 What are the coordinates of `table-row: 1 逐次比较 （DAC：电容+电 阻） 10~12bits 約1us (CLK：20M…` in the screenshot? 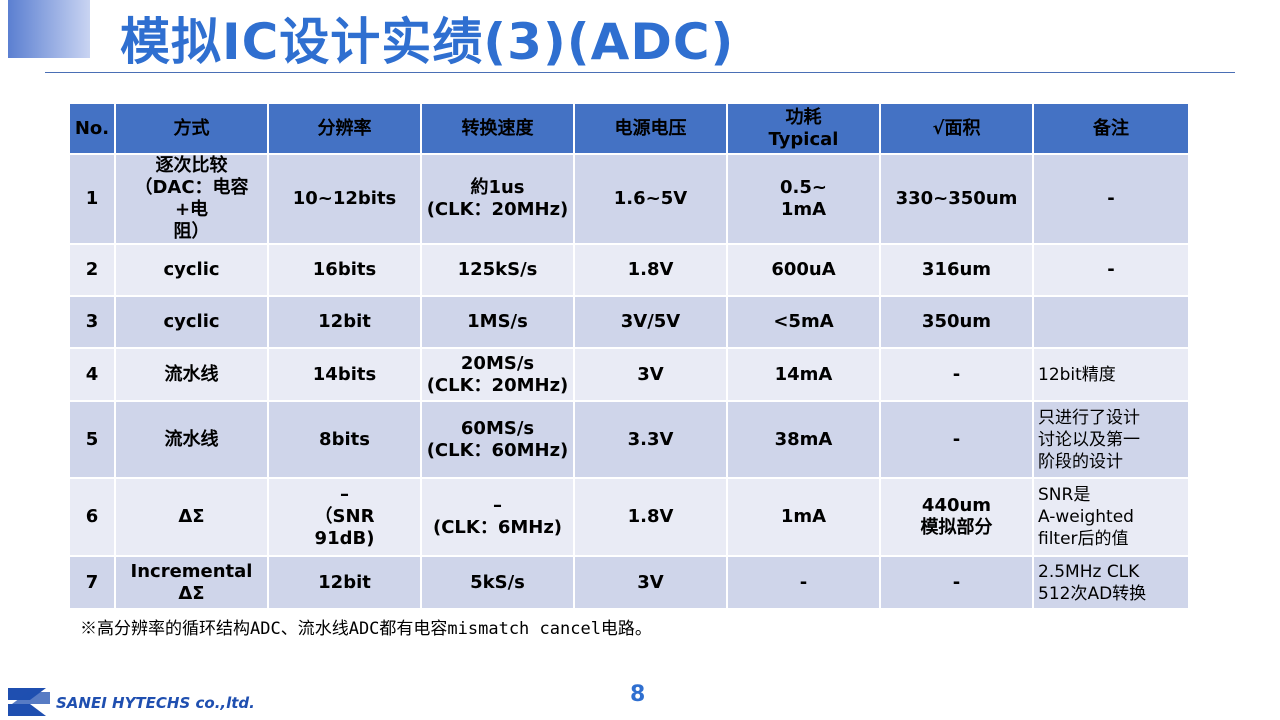 It's located at (629, 199).